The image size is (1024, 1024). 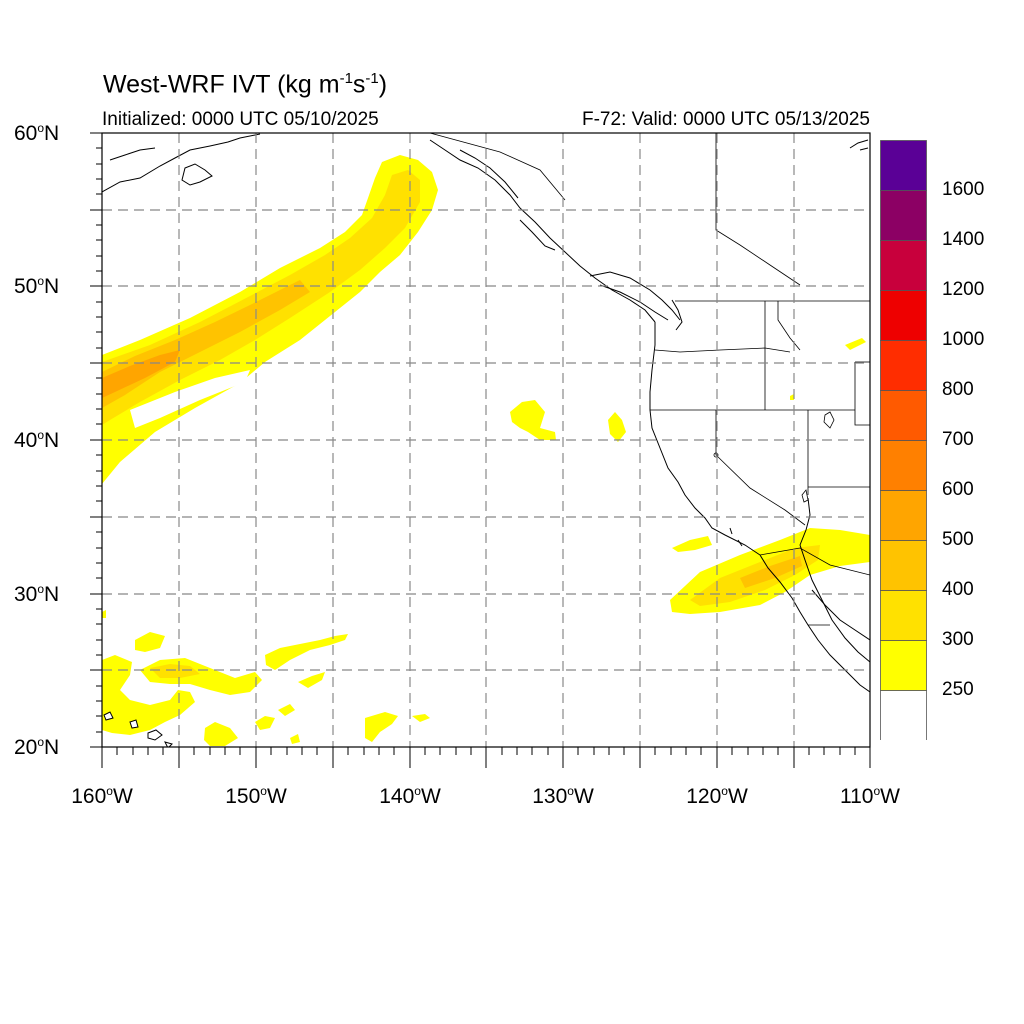 I want to click on colorbar-label-1200: 1200, so click(x=963, y=289).